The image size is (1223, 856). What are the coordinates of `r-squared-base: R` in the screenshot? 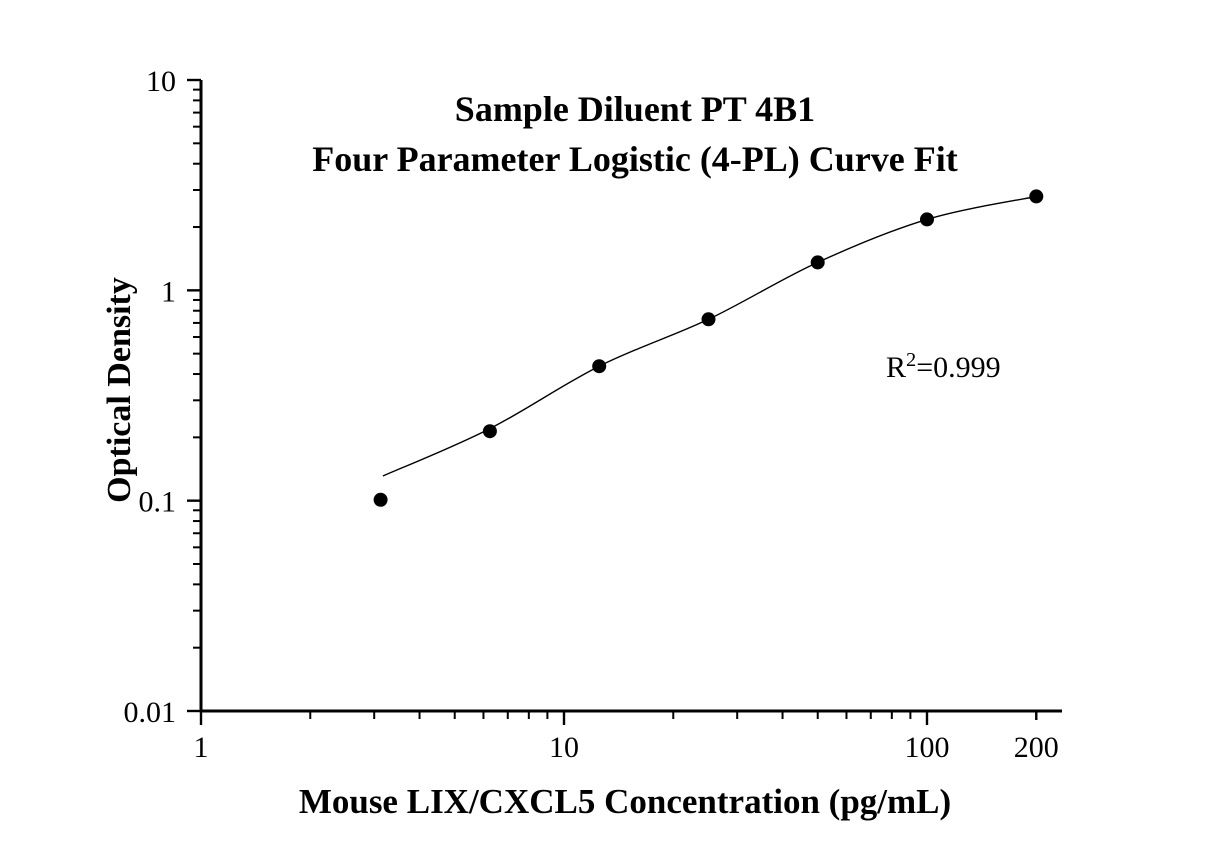 It's located at (896, 367).